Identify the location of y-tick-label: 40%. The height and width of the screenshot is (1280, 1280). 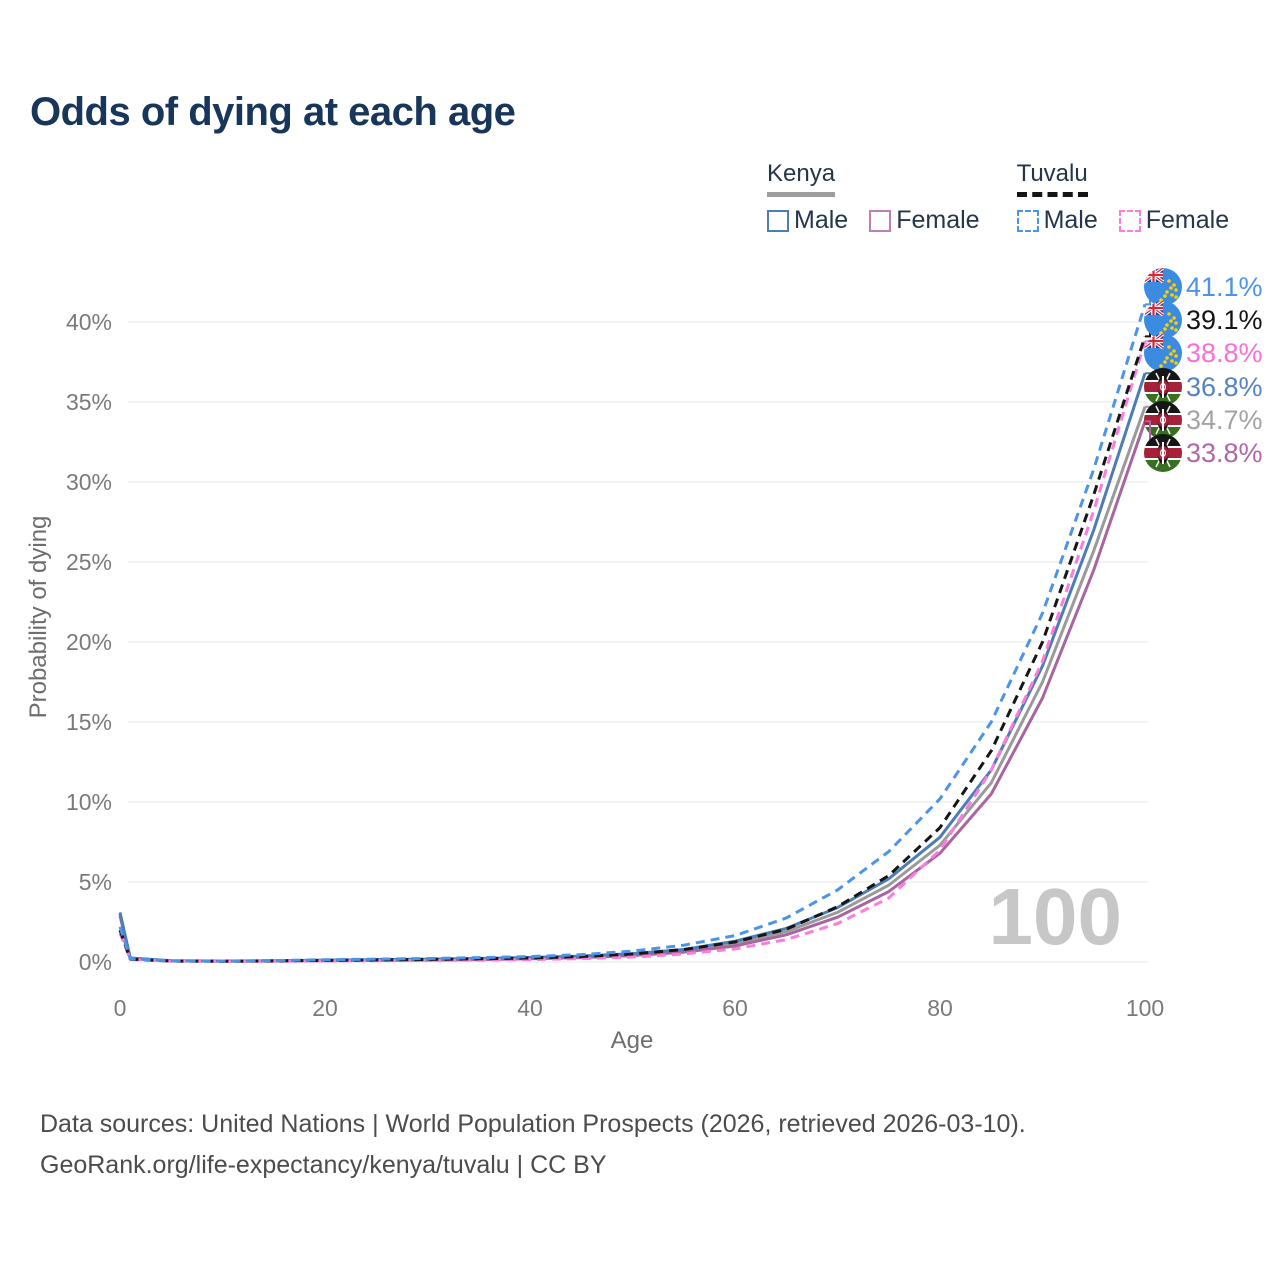
(89, 322).